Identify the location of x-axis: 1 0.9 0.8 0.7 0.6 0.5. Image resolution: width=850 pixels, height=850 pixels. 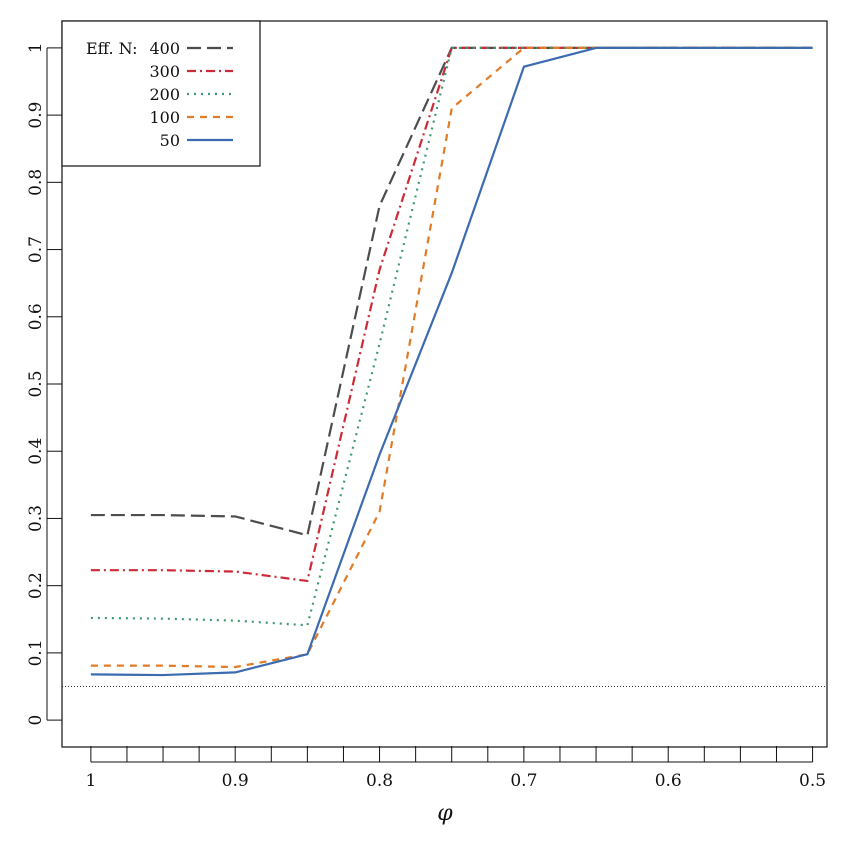
(455, 768).